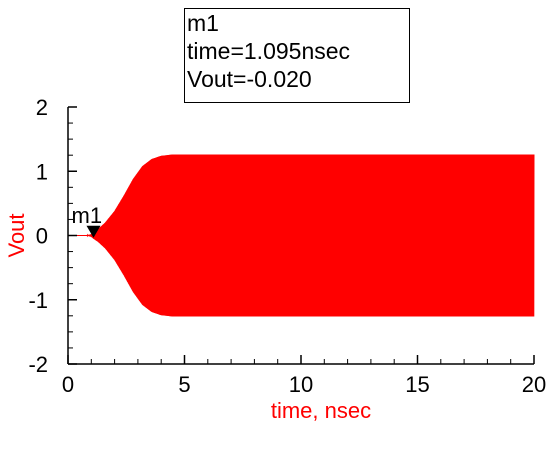  I want to click on x-tick-label: 10, so click(301, 384).